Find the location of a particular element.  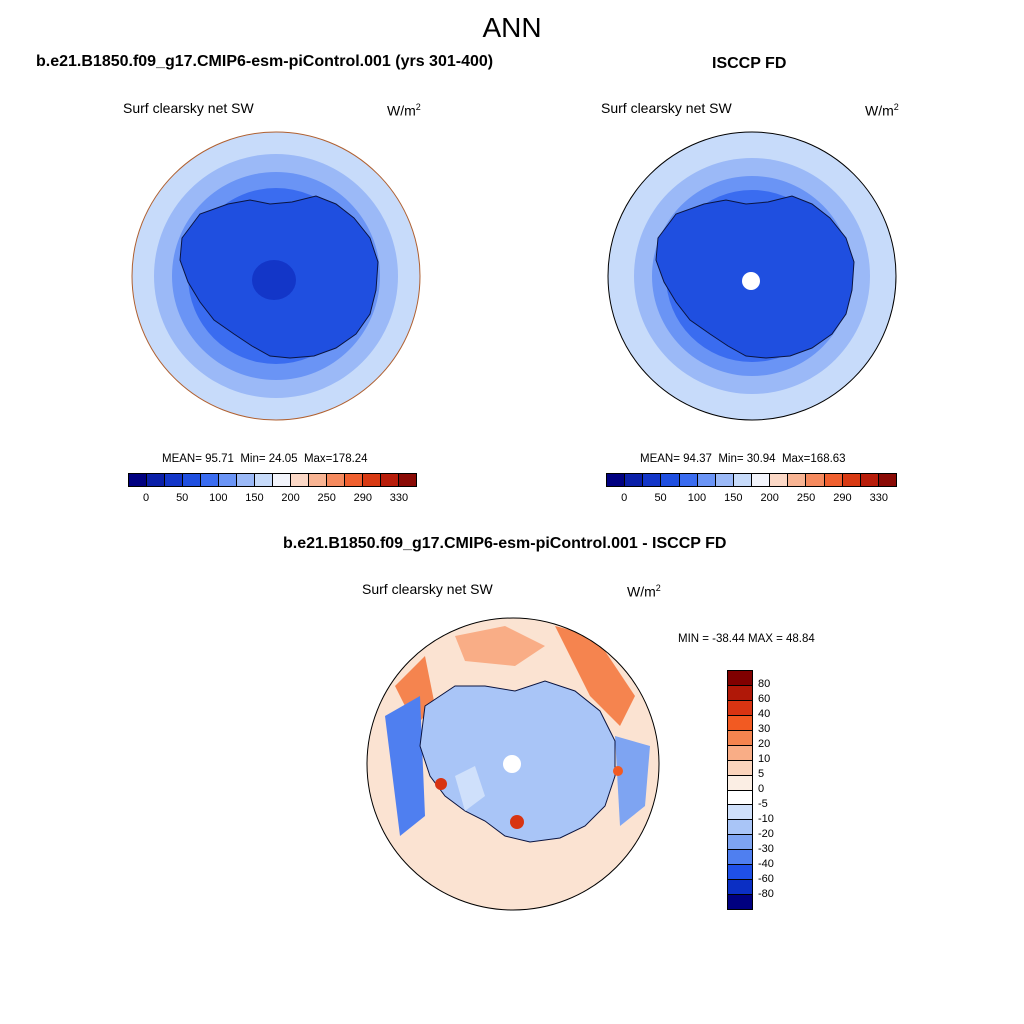

diff-minmax: MIN = -38.44 MAX = 48.84 is located at coordinates (746, 639).